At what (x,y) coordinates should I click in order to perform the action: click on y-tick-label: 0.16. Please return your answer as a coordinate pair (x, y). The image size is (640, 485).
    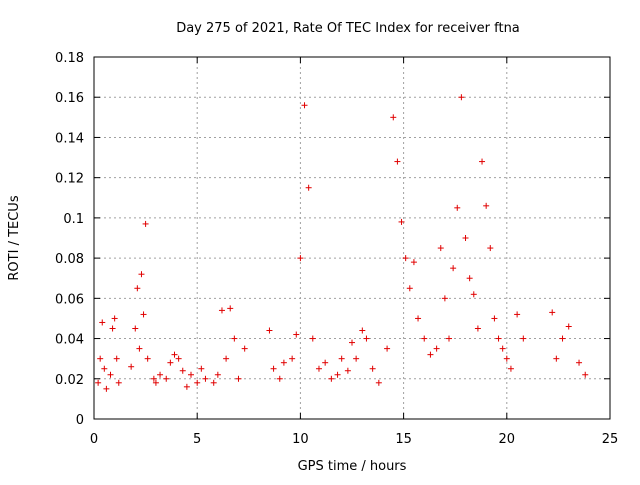
    Looking at the image, I should click on (69, 98).